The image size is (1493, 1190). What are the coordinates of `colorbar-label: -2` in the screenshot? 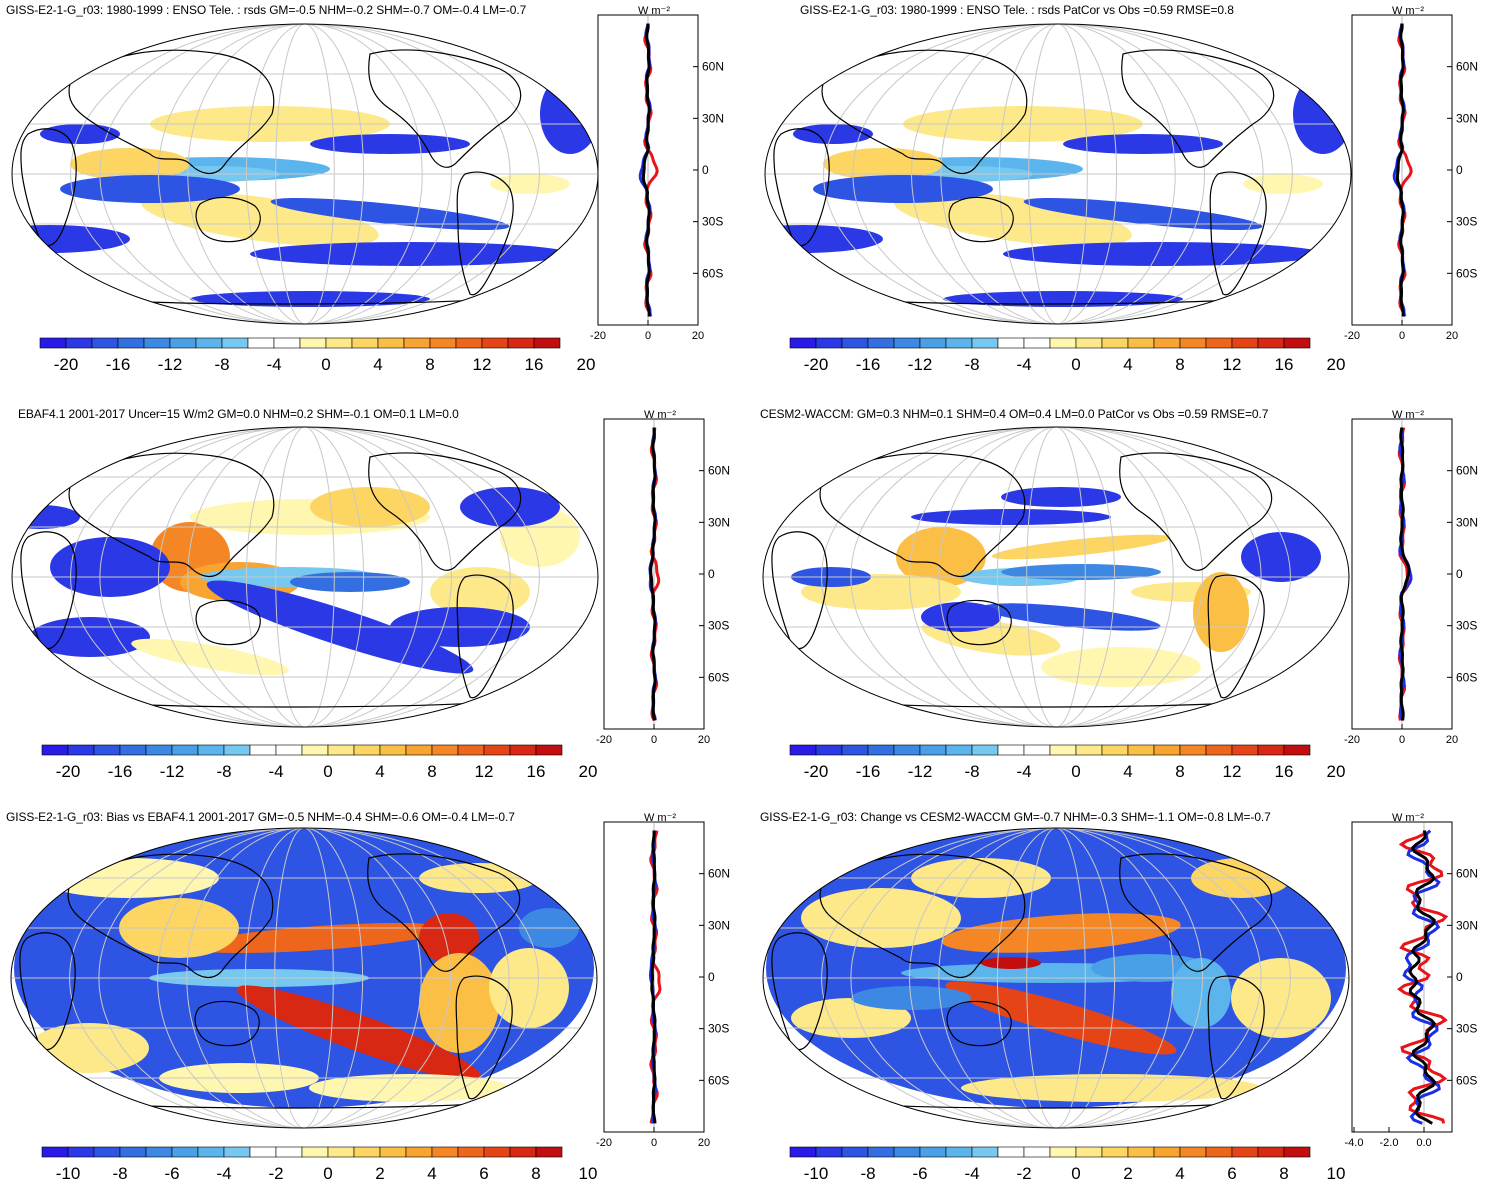 It's located at (1023, 1173).